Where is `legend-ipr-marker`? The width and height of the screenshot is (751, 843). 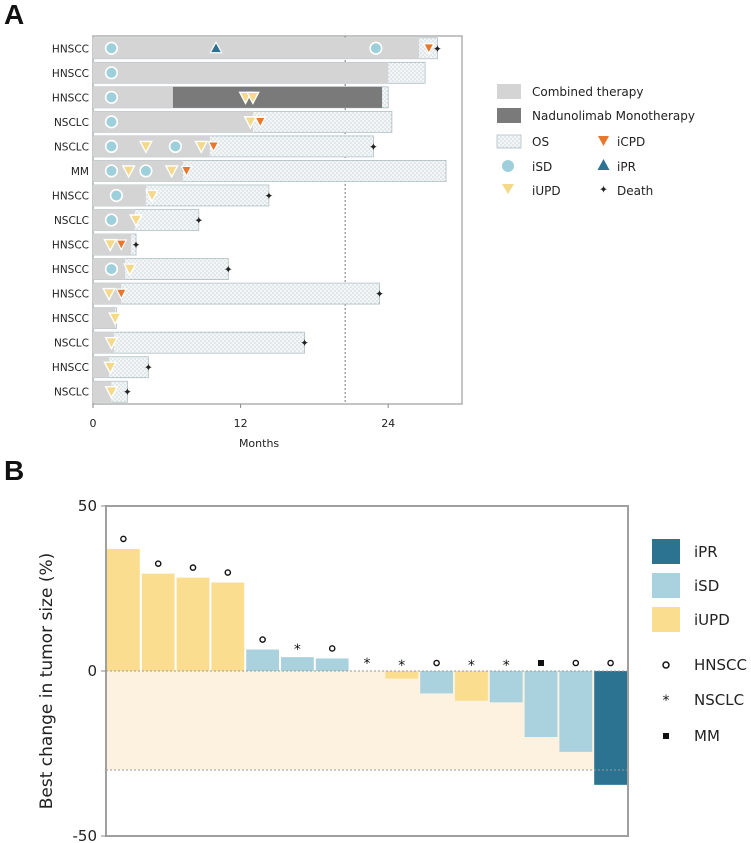 legend-ipr-marker is located at coordinates (603, 164).